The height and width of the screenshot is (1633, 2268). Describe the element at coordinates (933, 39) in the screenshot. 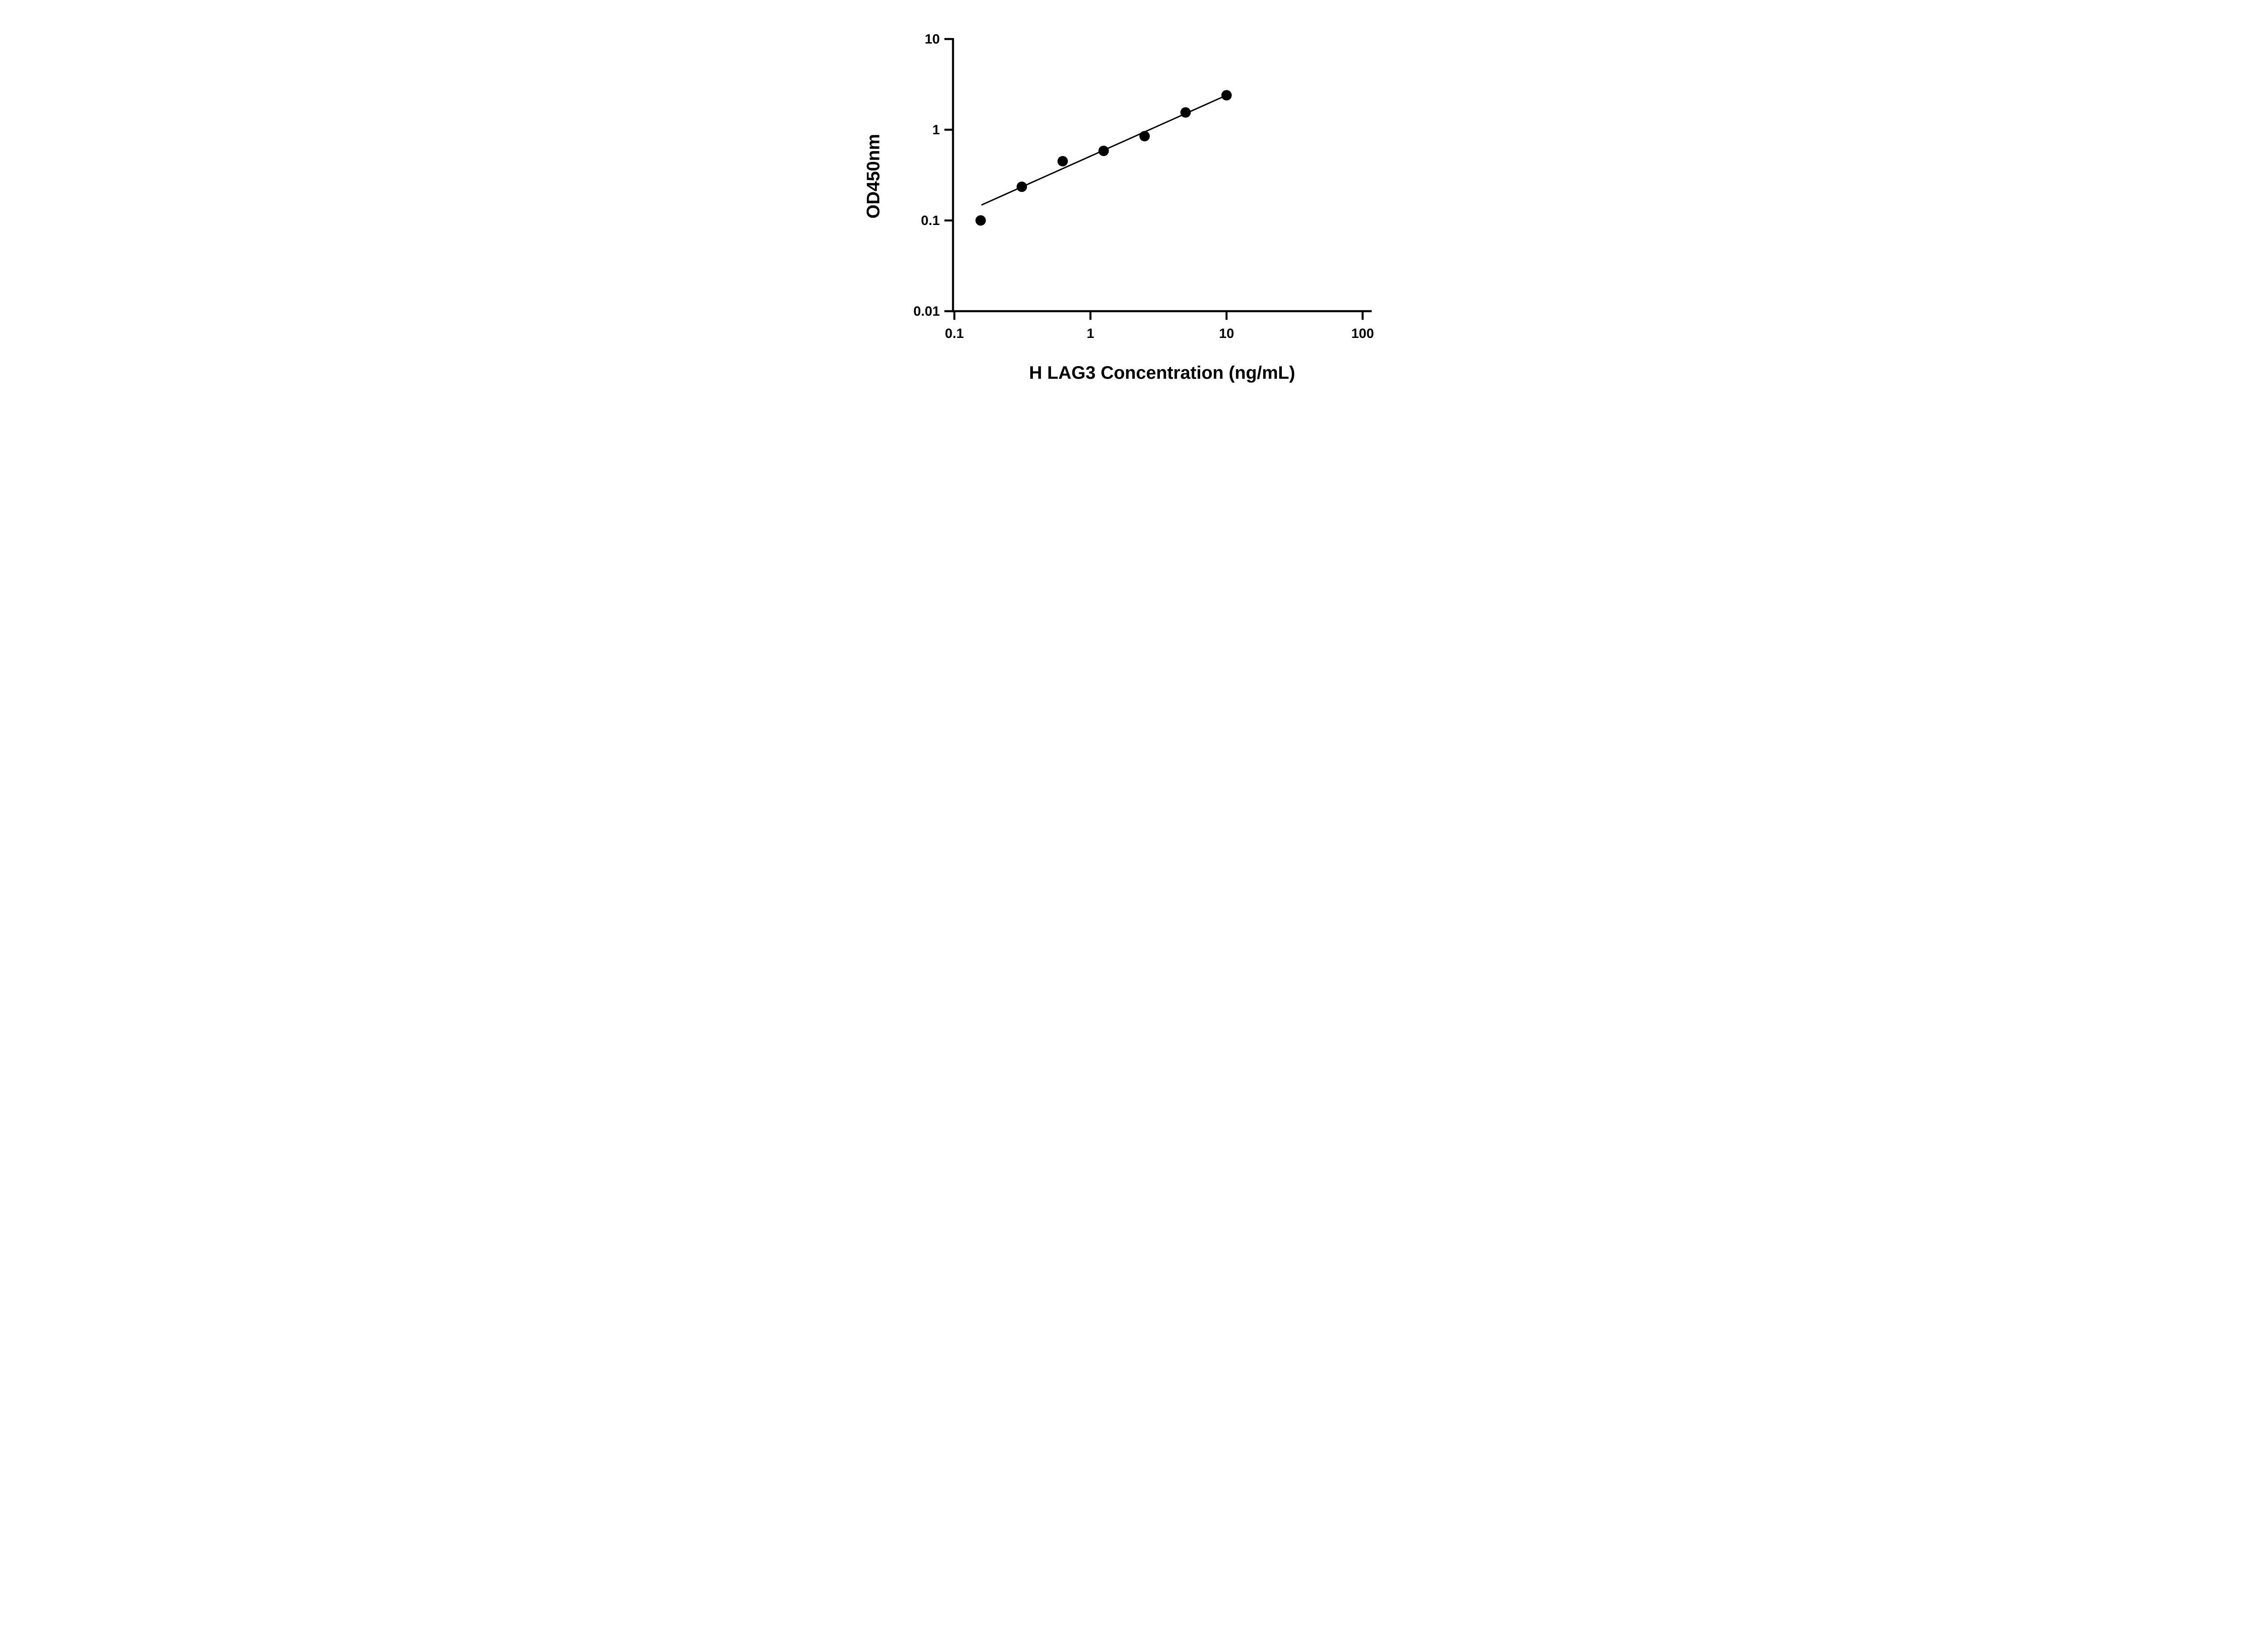

I see `y-tick-label: 10` at that location.